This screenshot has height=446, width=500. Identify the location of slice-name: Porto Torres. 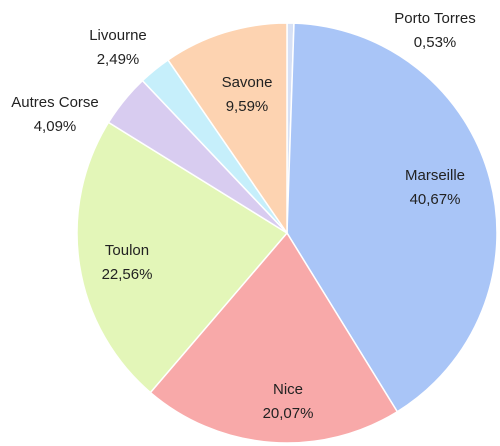
(434, 18).